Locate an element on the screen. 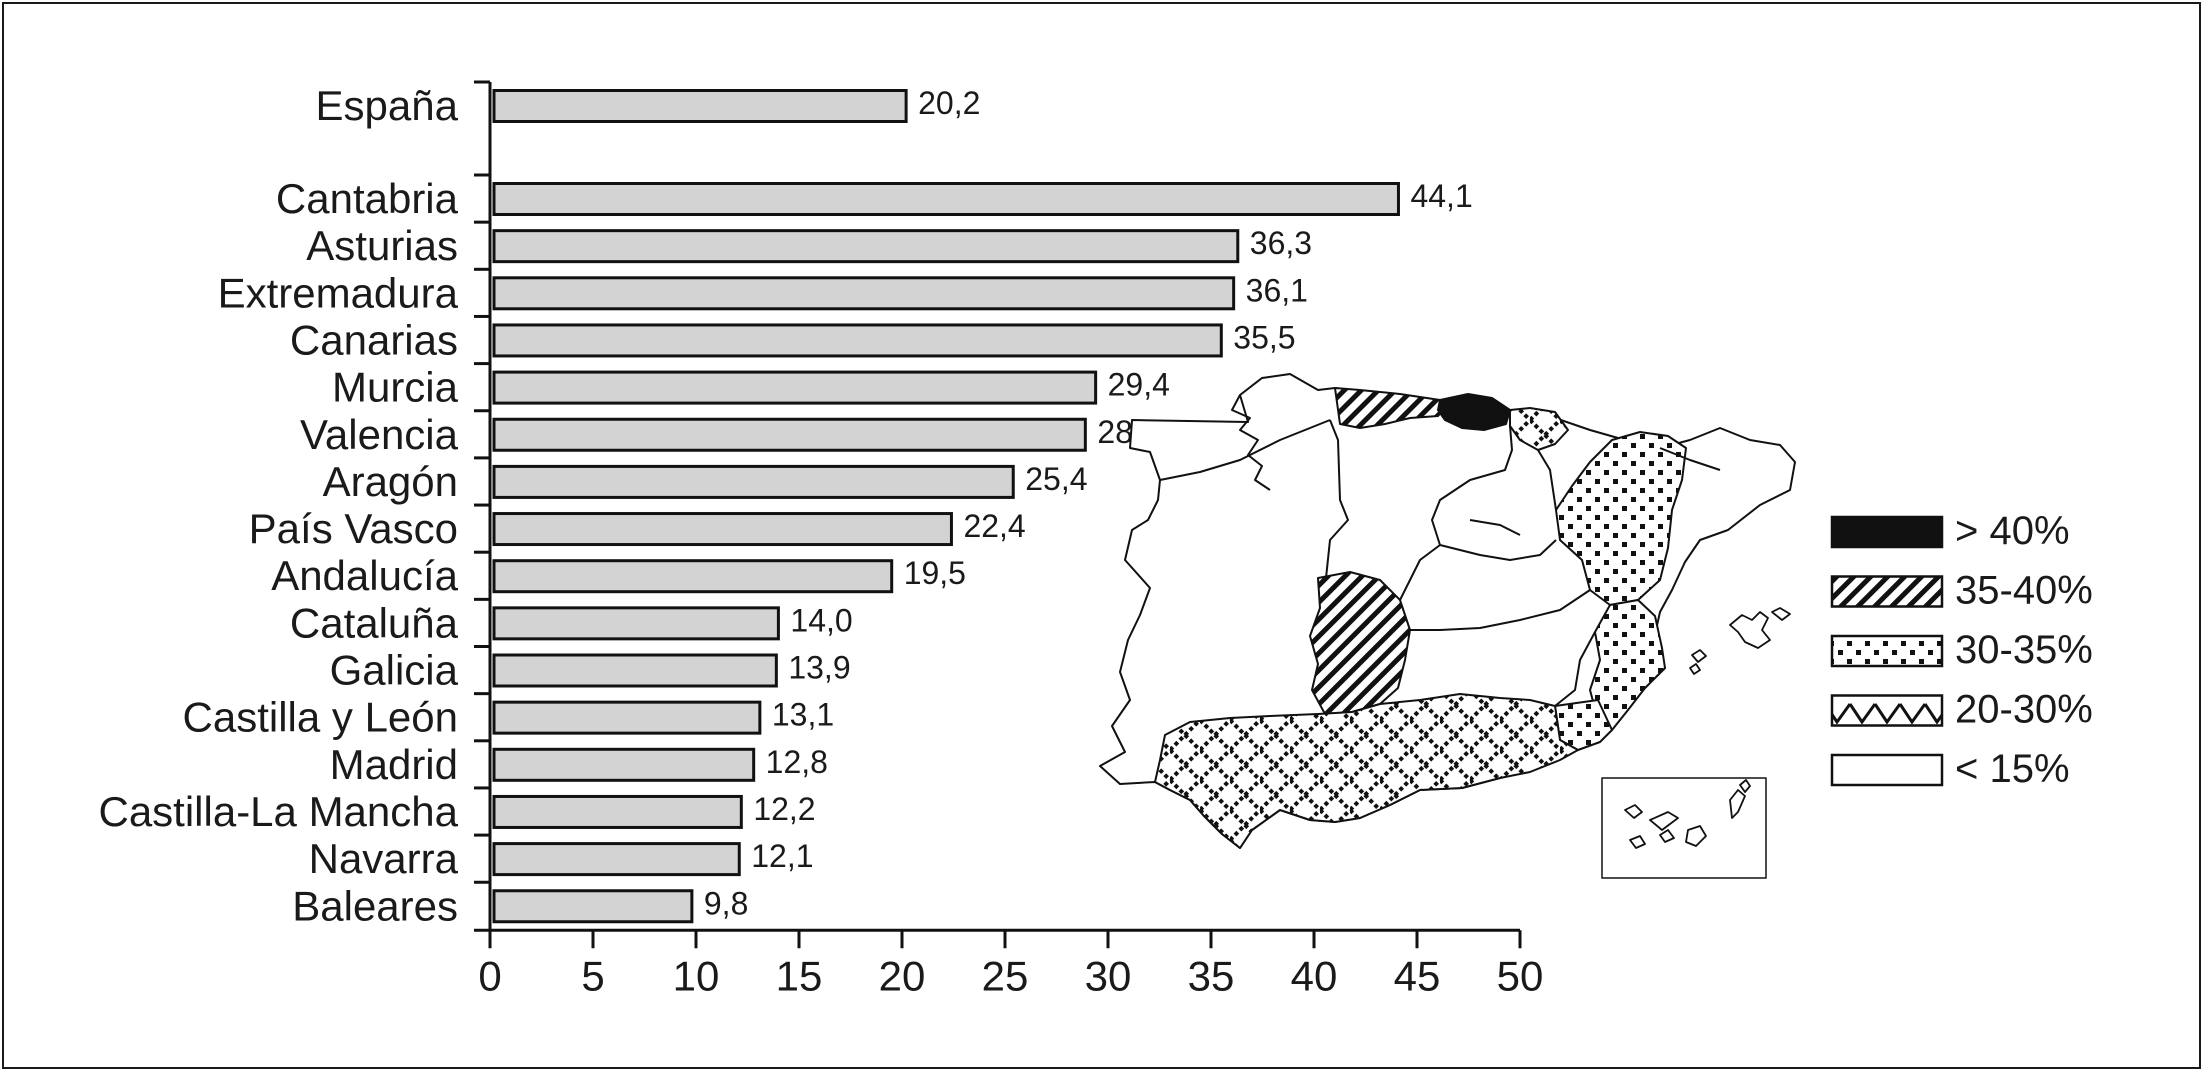  region-andalucia is located at coordinates (1366, 771).